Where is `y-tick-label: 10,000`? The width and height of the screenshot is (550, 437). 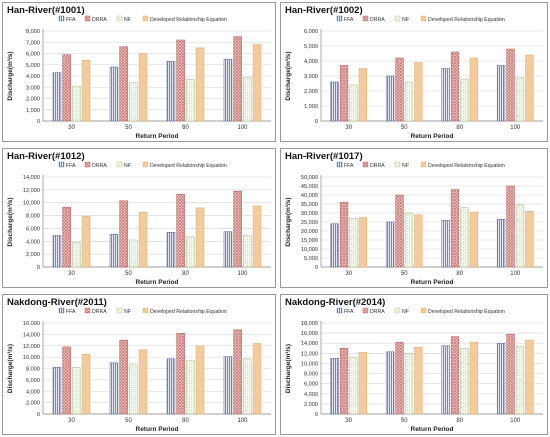 y-tick-label: 10,000 is located at coordinates (309, 250).